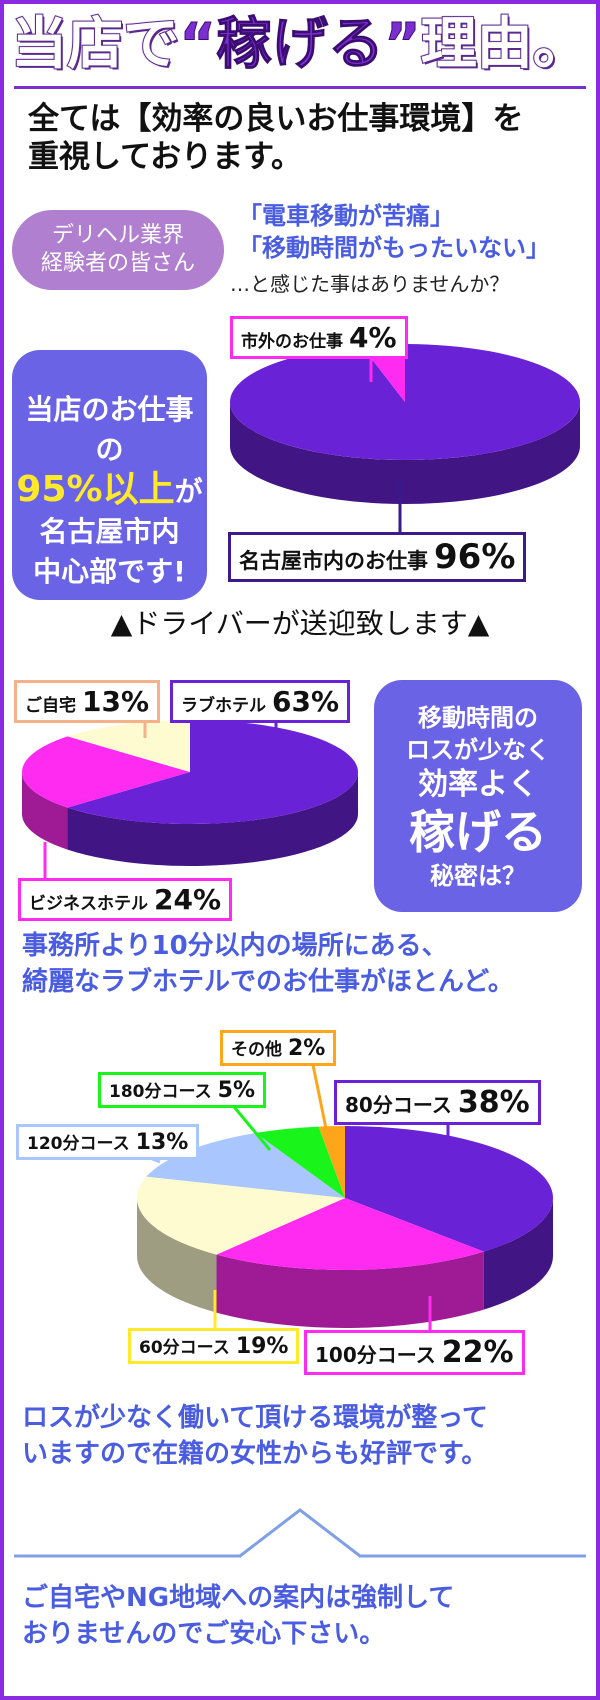 The width and height of the screenshot is (600, 1700). What do you see at coordinates (109, 531) in the screenshot?
I see `callout1-line-3: 名古屋市内` at bounding box center [109, 531].